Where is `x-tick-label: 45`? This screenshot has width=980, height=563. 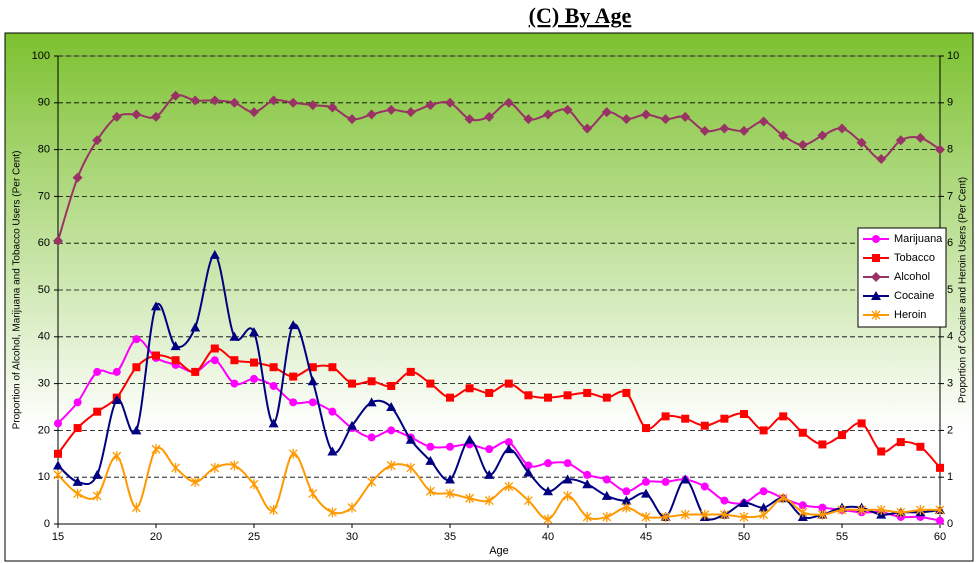 x-tick-label: 45 is located at coordinates (646, 537).